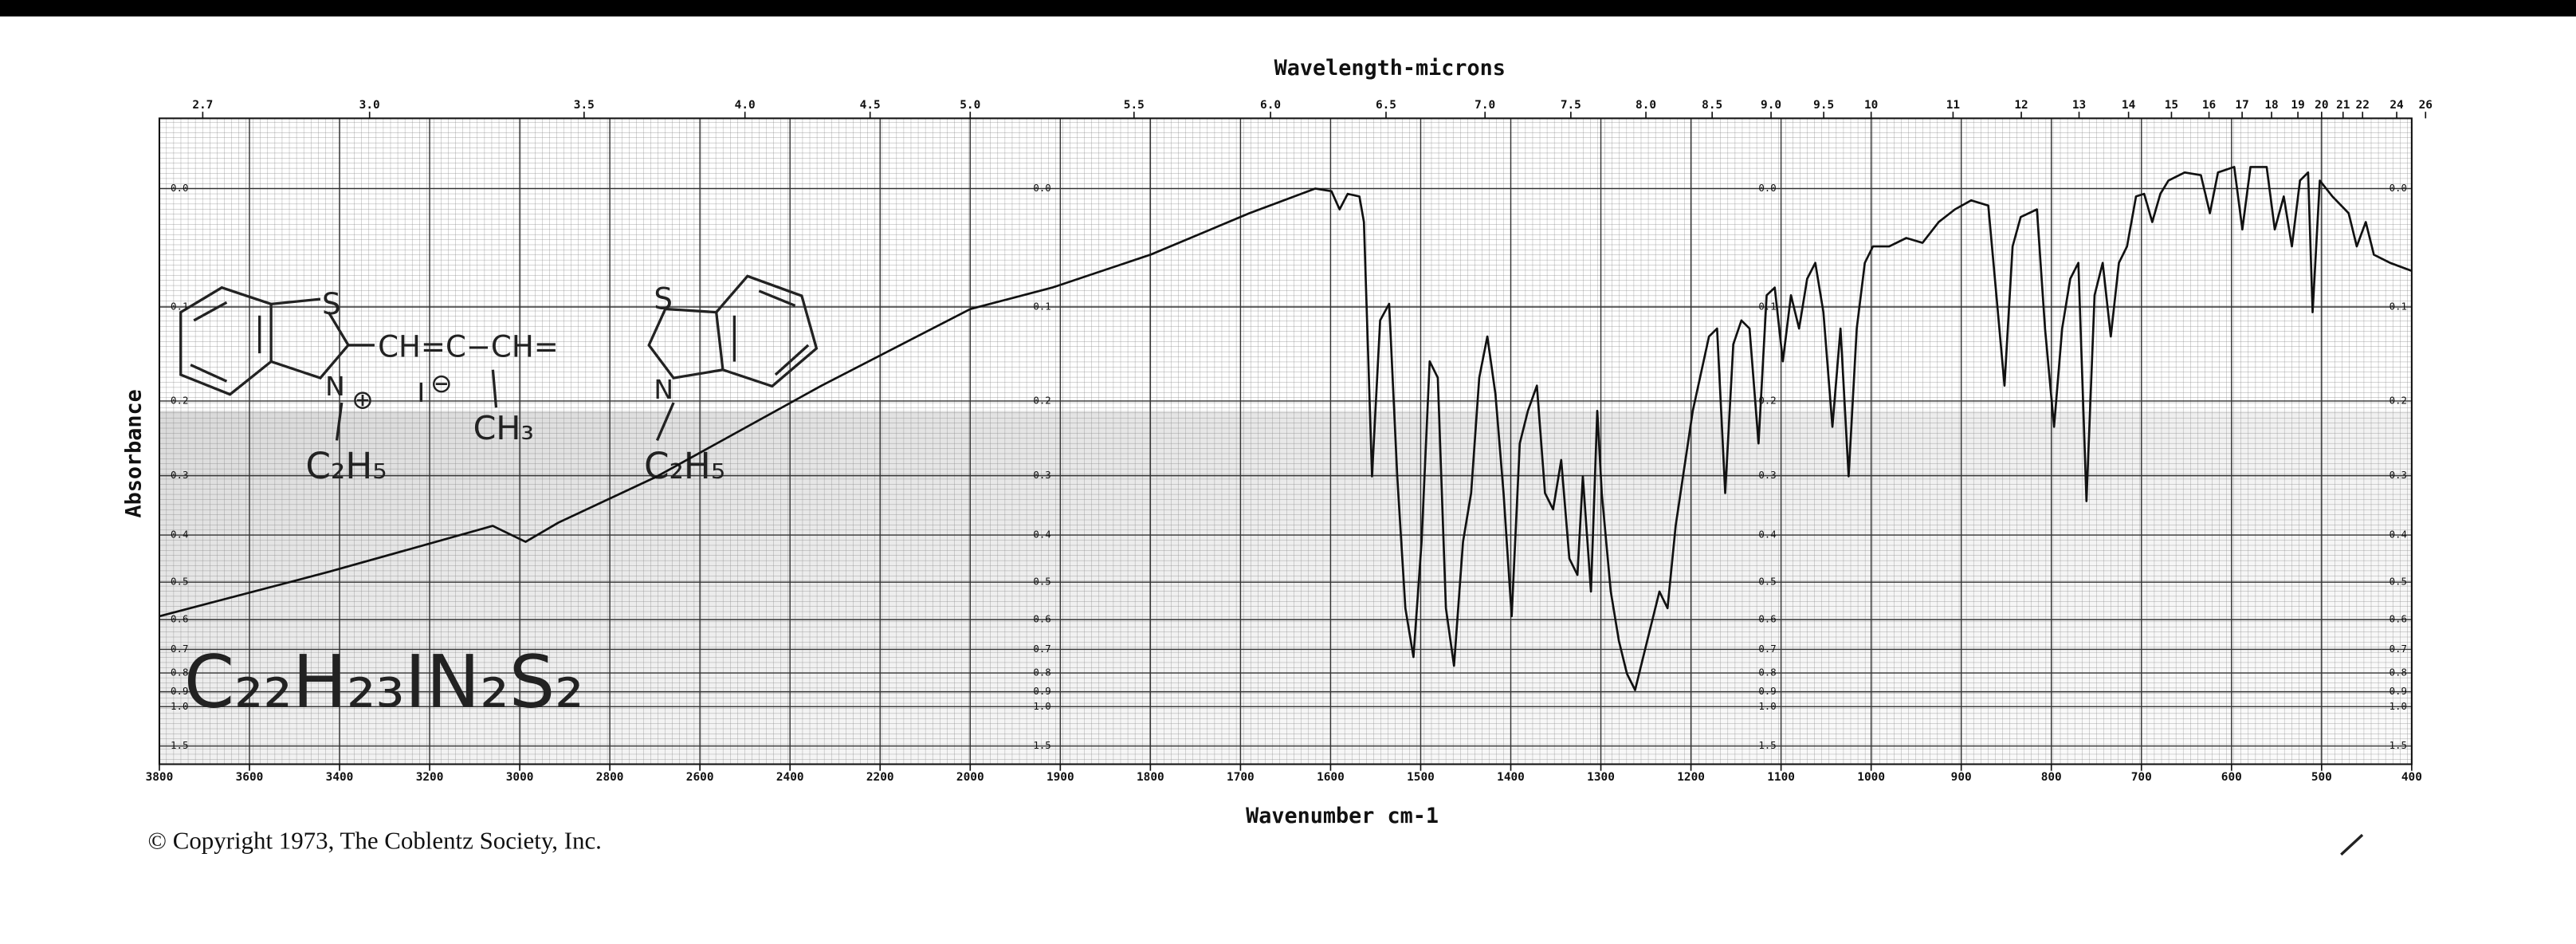 The width and height of the screenshot is (2576, 944). Describe the element at coordinates (2271, 105) in the screenshot. I see `x2-tick-label: 18` at that location.